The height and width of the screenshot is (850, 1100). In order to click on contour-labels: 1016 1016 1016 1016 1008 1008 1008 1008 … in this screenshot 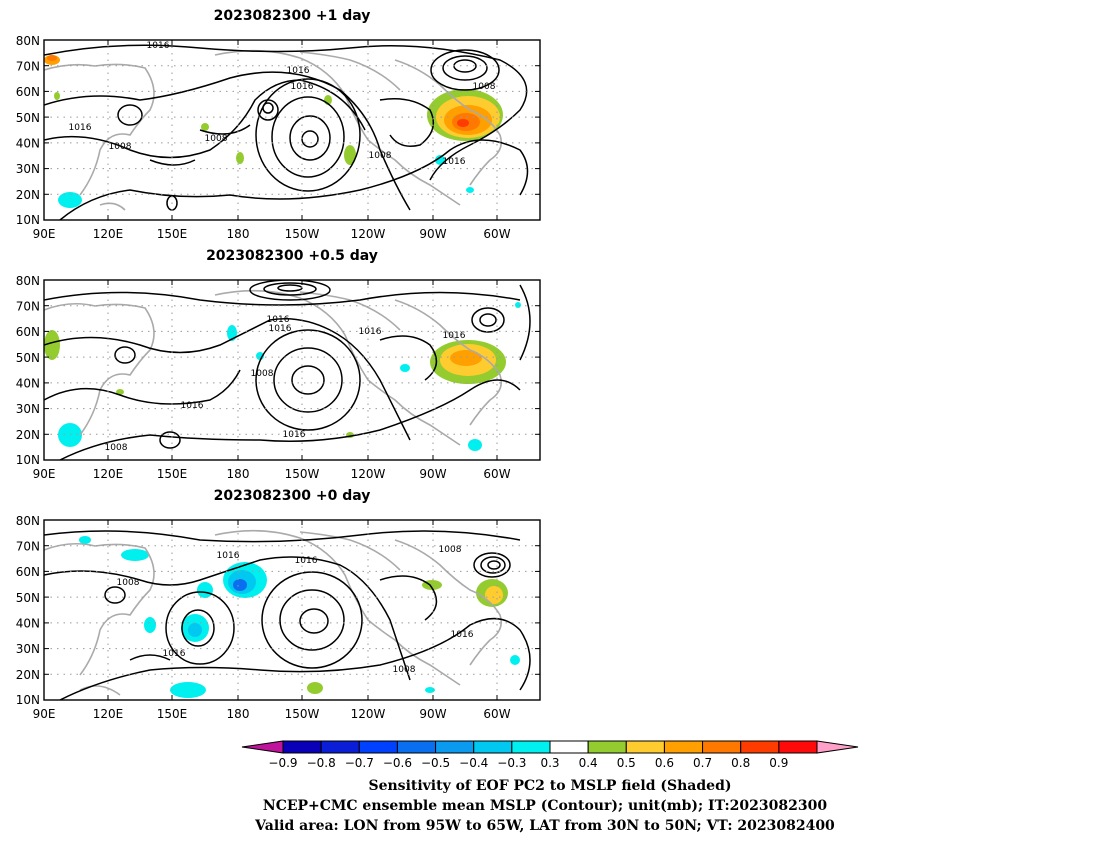, I will do `click(282, 104)`.